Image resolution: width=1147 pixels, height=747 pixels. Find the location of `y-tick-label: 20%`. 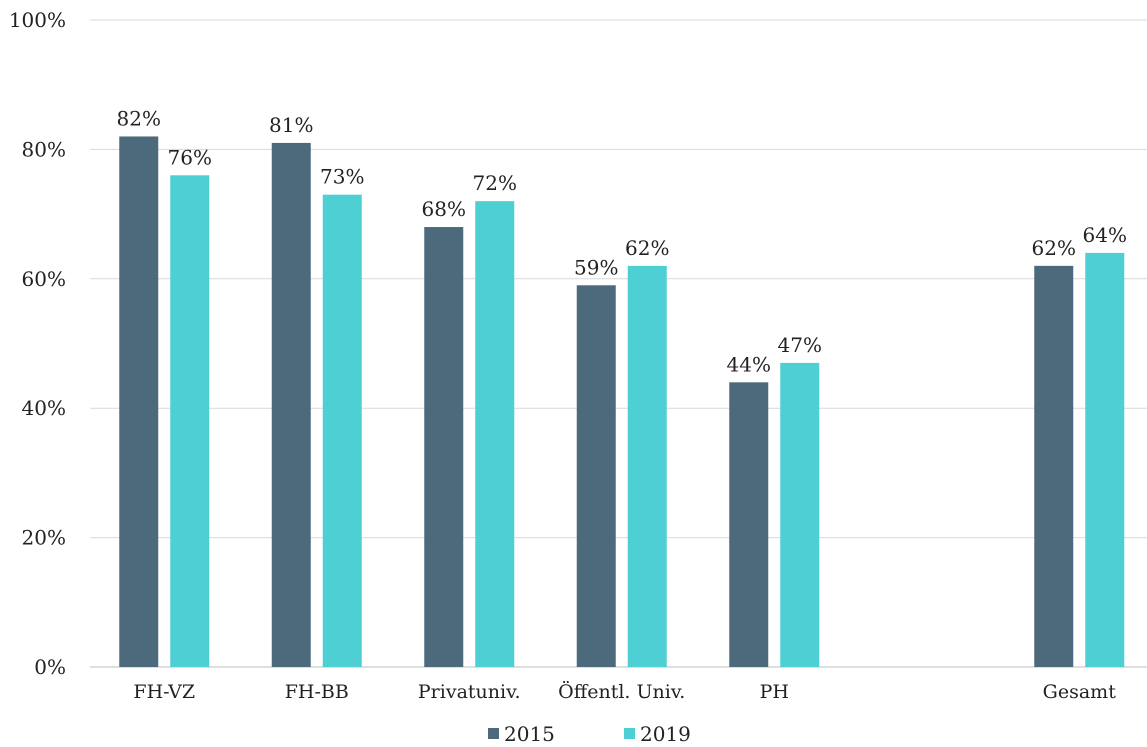

y-tick-label: 20% is located at coordinates (44, 538).